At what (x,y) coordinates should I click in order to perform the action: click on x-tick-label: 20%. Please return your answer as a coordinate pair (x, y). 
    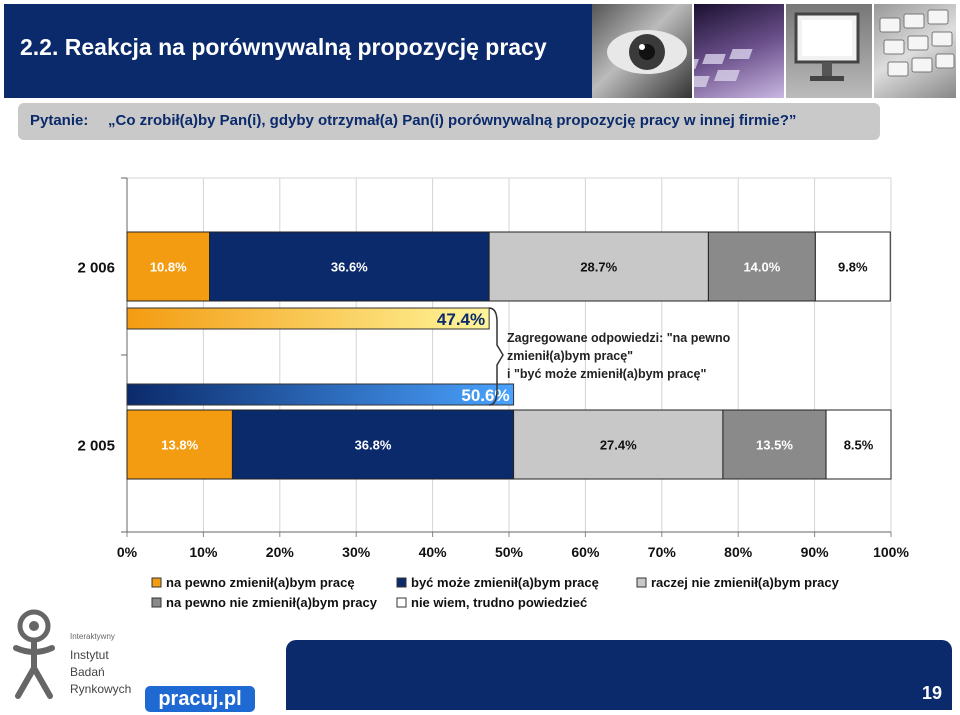
    Looking at the image, I should click on (280, 552).